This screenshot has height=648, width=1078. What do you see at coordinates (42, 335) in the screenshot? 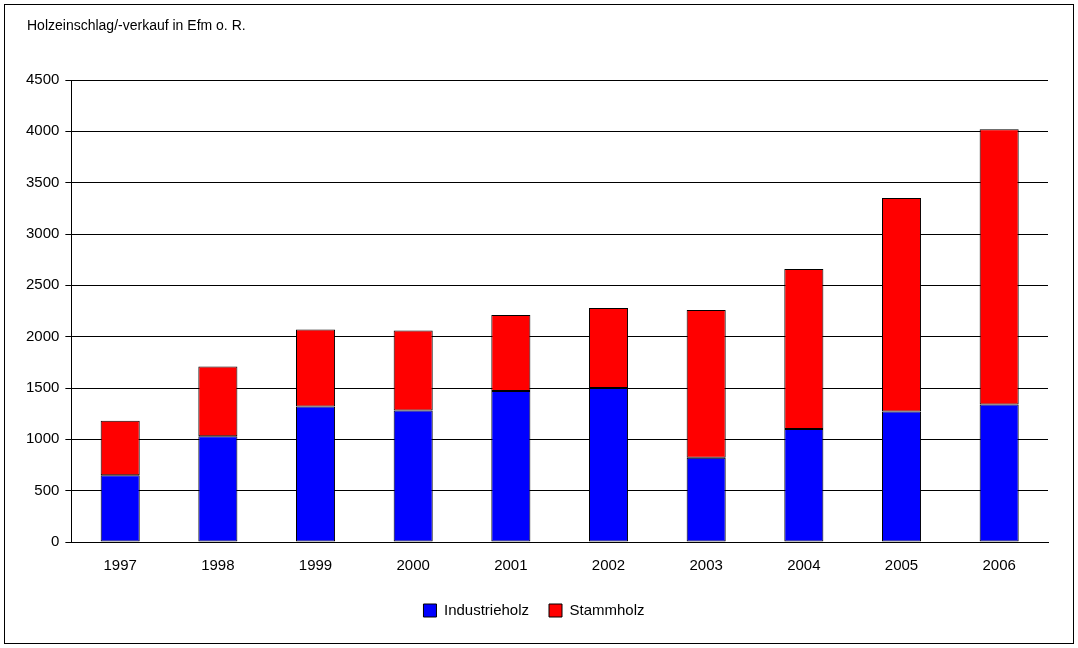
I see `y-tick-label: 2000` at bounding box center [42, 335].